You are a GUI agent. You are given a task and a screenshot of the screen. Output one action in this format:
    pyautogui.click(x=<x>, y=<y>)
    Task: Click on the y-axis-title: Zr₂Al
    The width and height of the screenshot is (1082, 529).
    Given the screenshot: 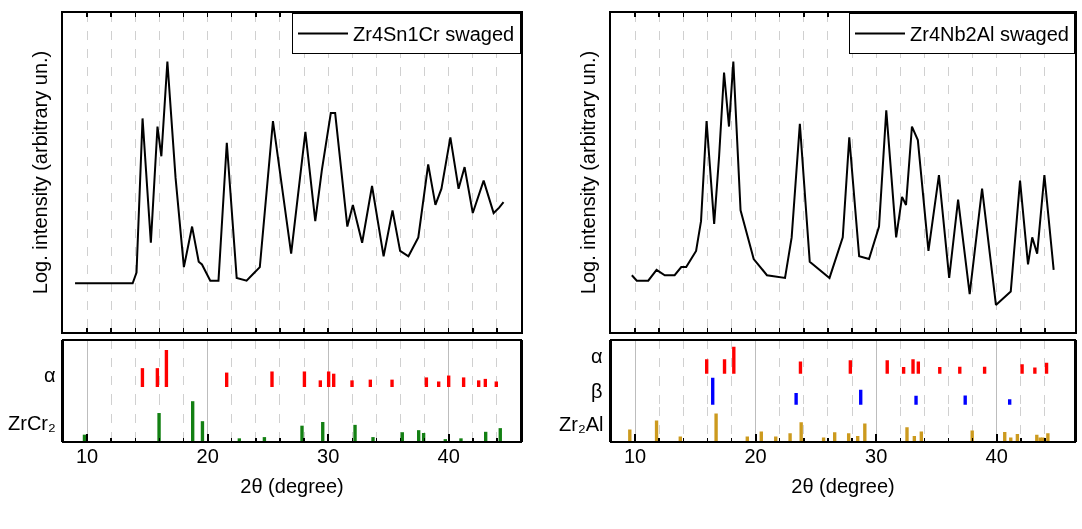 What is the action you would take?
    pyautogui.click(x=581, y=424)
    